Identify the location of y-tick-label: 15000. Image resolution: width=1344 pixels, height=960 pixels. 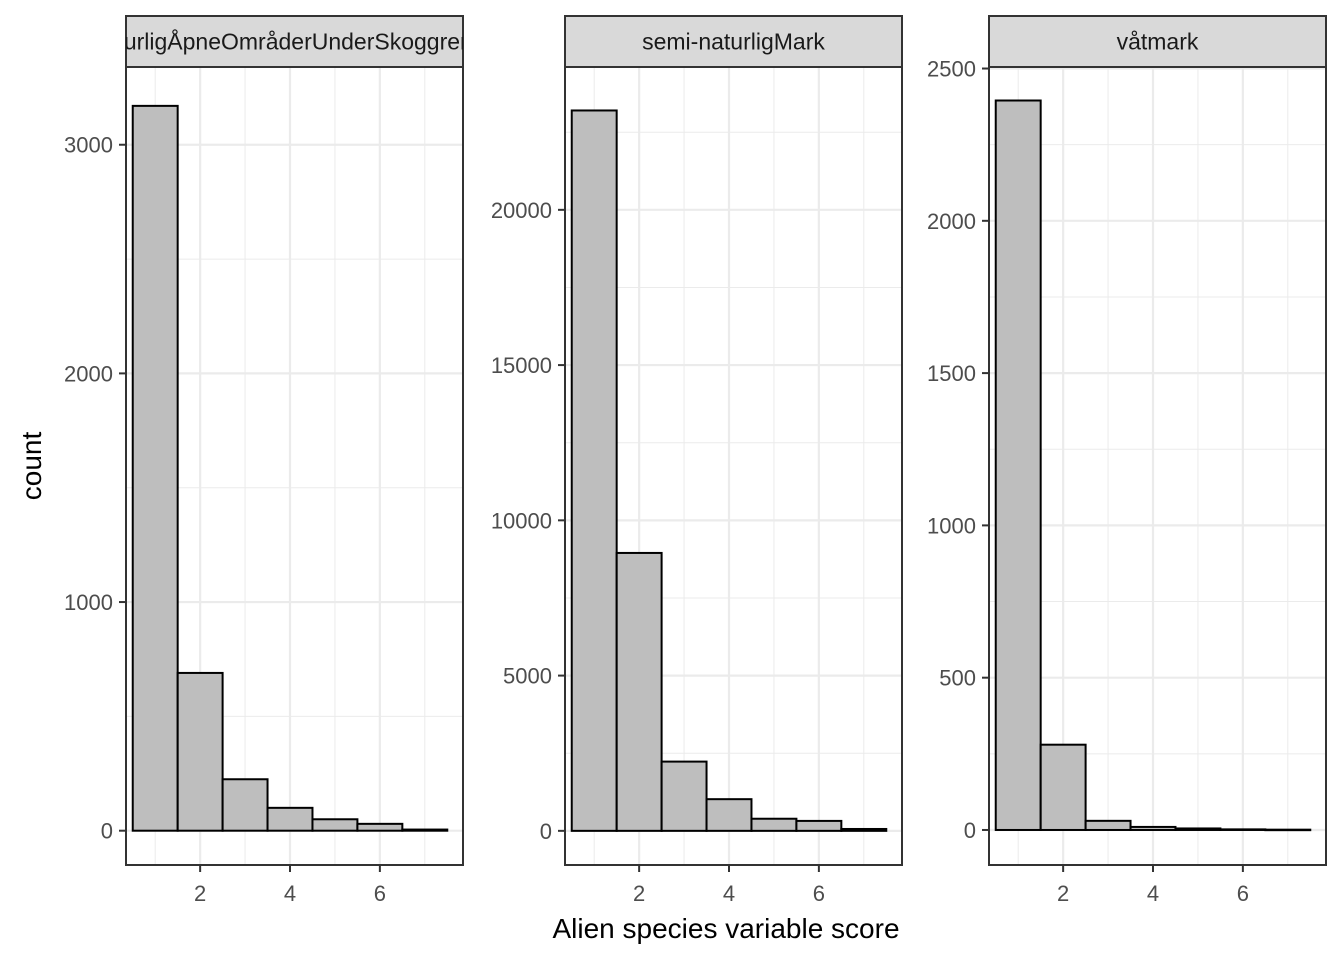
(521, 365).